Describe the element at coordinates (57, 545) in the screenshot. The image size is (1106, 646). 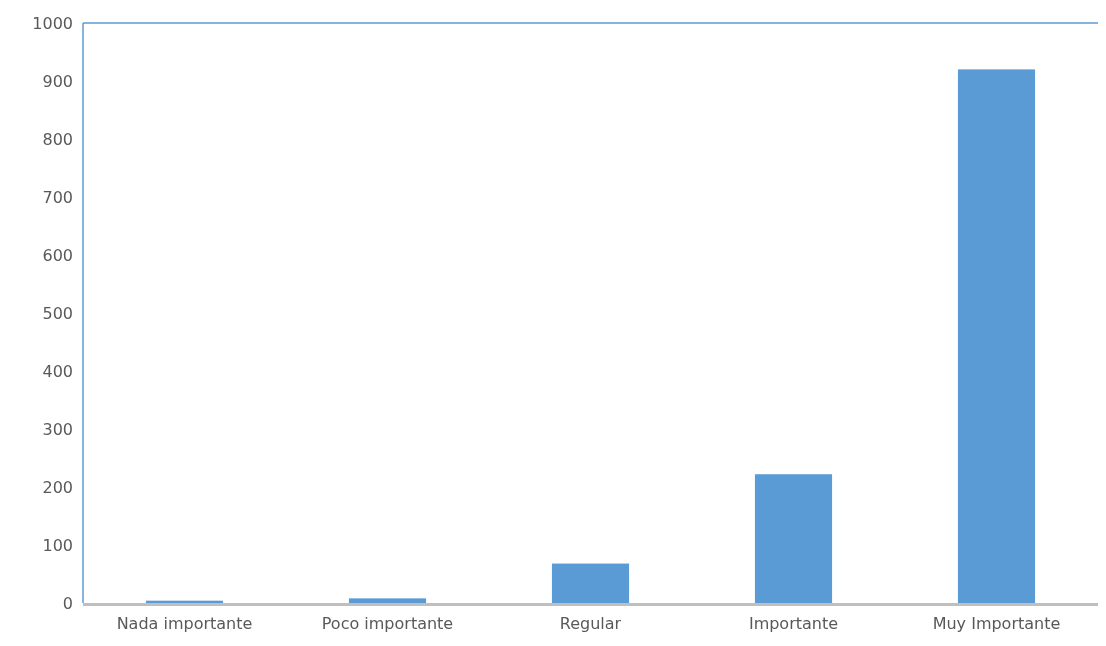
I see `y-tick-label: 100` at that location.